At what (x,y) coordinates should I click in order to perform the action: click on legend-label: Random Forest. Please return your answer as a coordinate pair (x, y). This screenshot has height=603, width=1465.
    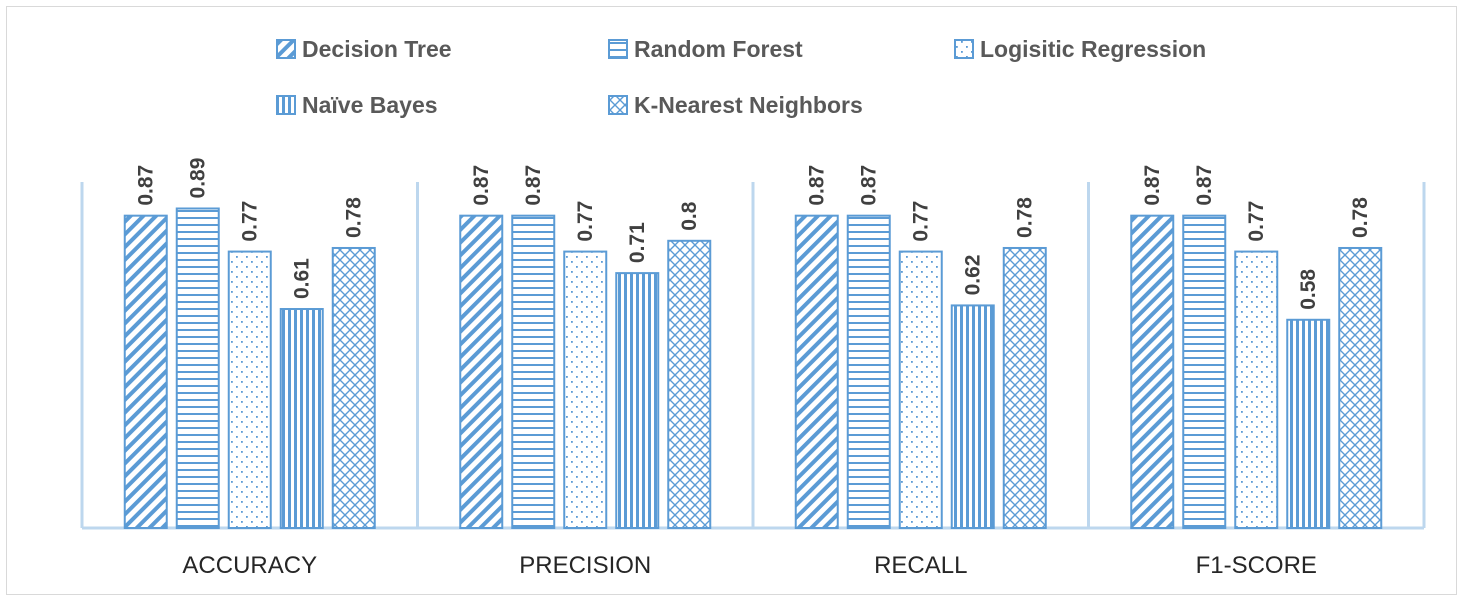
    Looking at the image, I should click on (718, 49).